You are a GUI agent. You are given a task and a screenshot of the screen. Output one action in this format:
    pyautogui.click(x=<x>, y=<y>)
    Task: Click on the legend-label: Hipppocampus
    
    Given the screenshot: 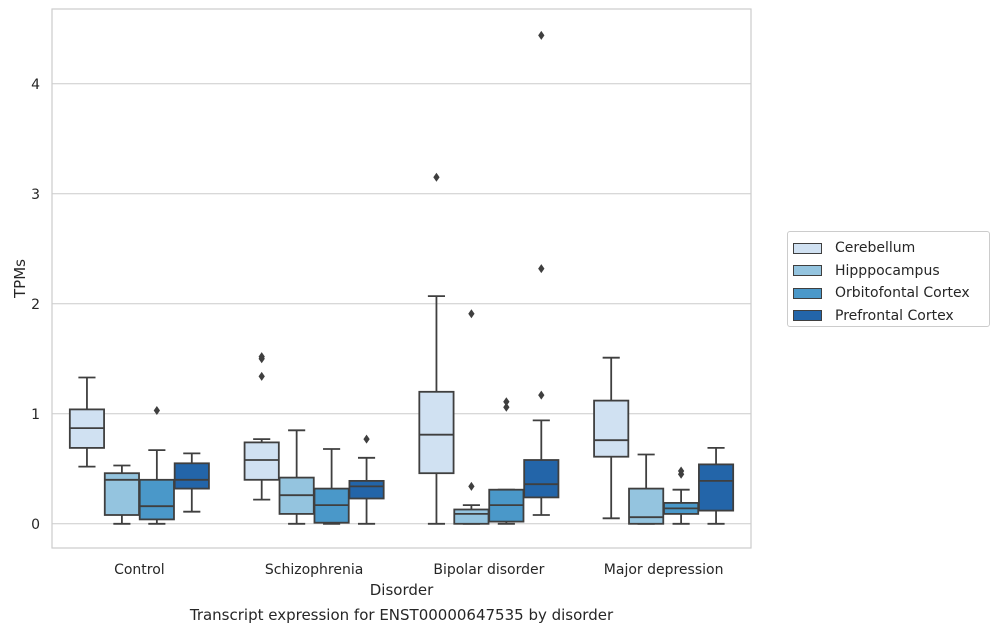 What is the action you would take?
    pyautogui.click(x=887, y=270)
    